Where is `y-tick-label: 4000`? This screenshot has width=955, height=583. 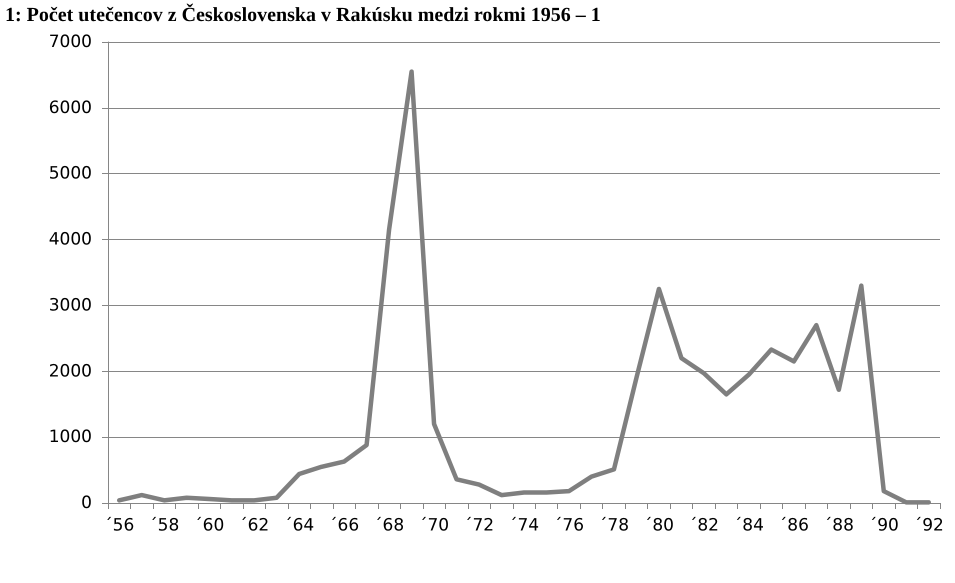
y-tick-label: 4000 is located at coordinates (70, 240).